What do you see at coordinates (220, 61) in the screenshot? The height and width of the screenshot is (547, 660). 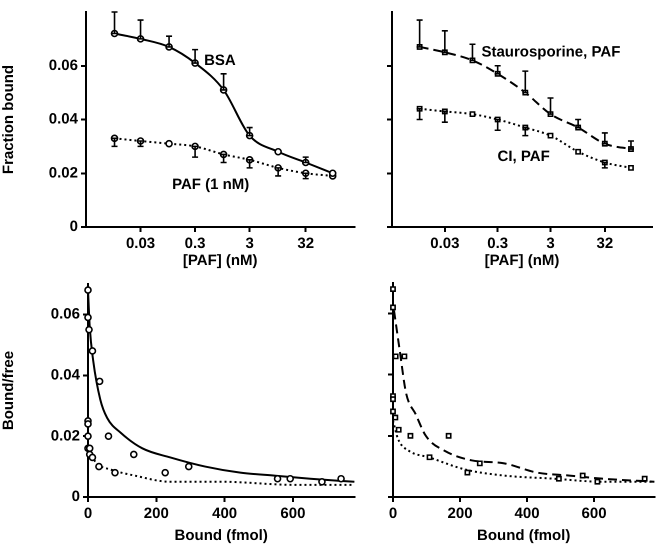 I see `series-label: BSA` at bounding box center [220, 61].